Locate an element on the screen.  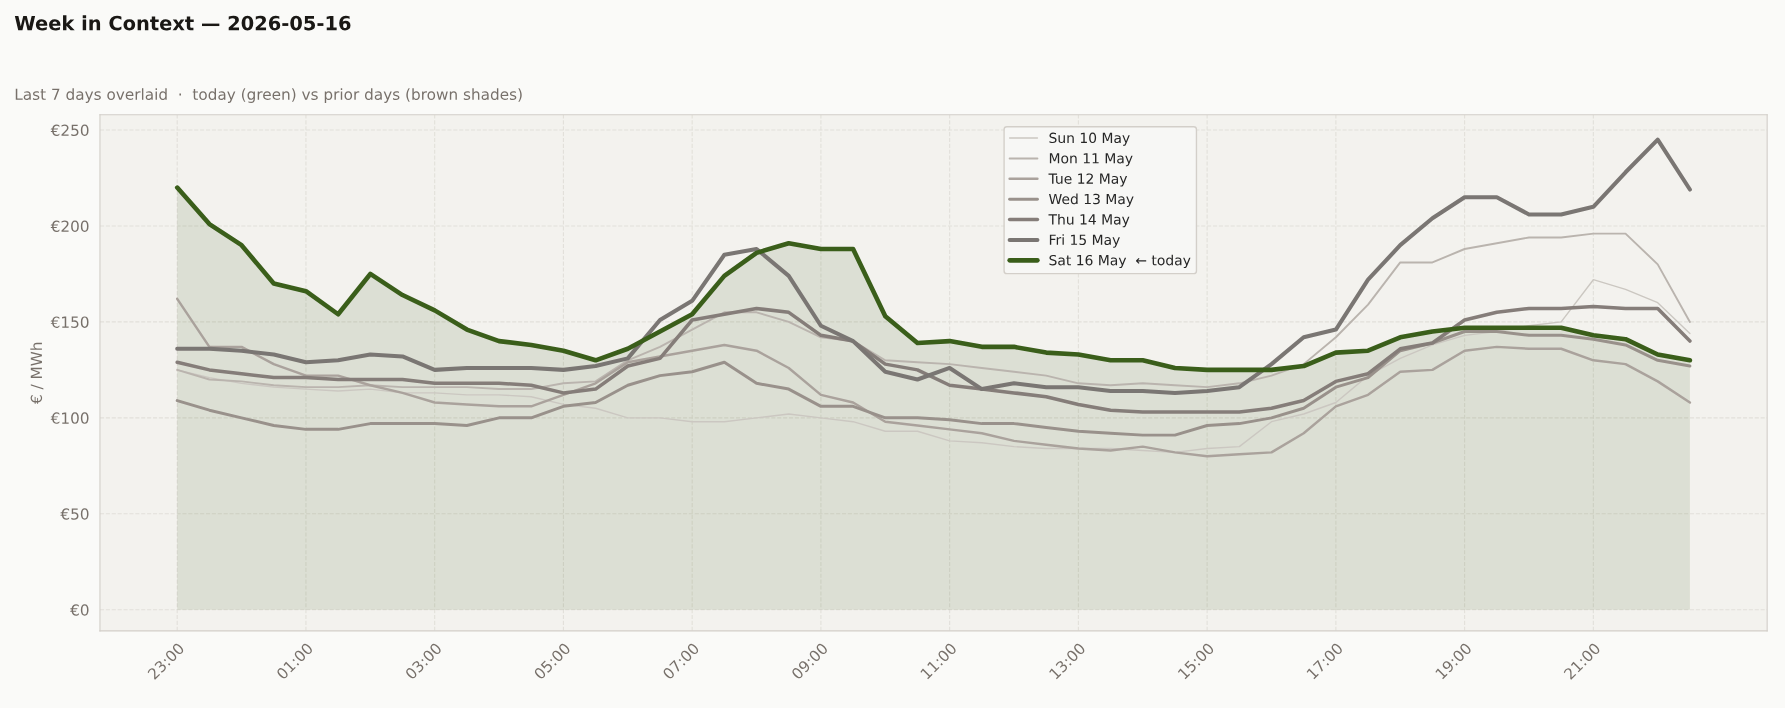
line-series is located at coordinates (933, 383).